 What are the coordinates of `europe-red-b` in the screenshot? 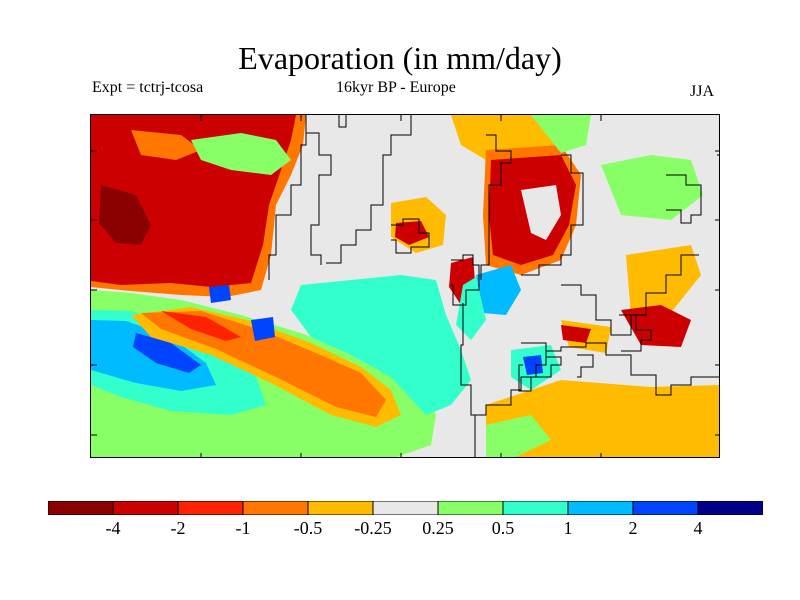 It's located at (576, 334).